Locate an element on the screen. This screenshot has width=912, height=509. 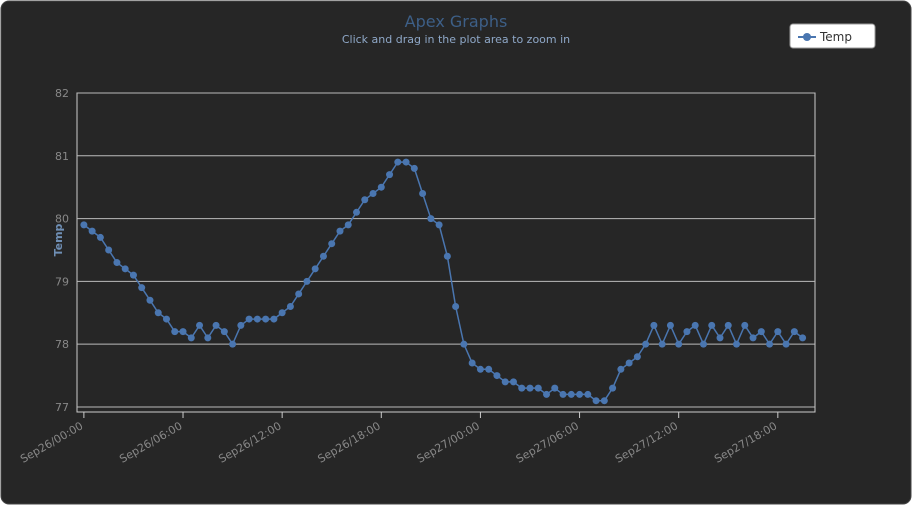
legend: Temp is located at coordinates (832, 36).